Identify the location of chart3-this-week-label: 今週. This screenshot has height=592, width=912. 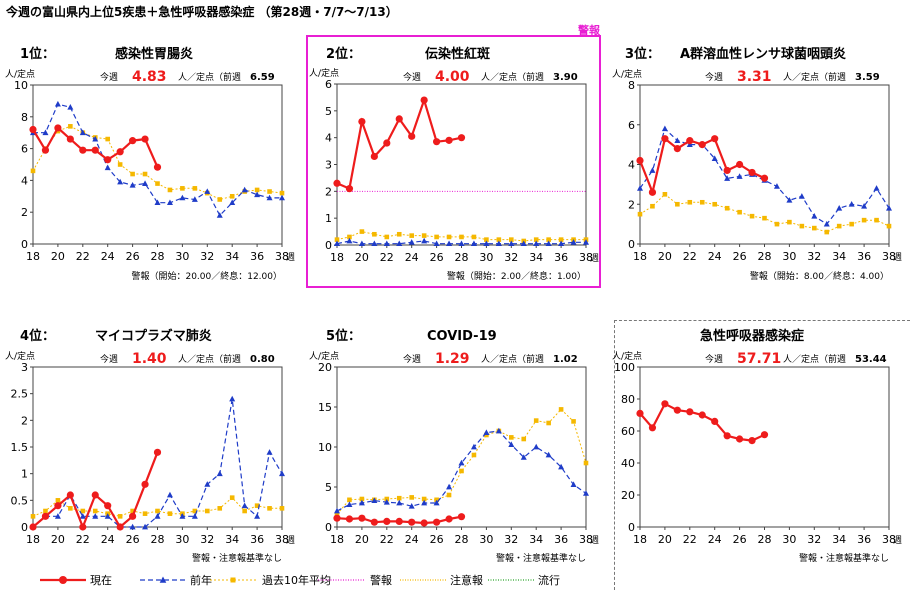
(714, 77).